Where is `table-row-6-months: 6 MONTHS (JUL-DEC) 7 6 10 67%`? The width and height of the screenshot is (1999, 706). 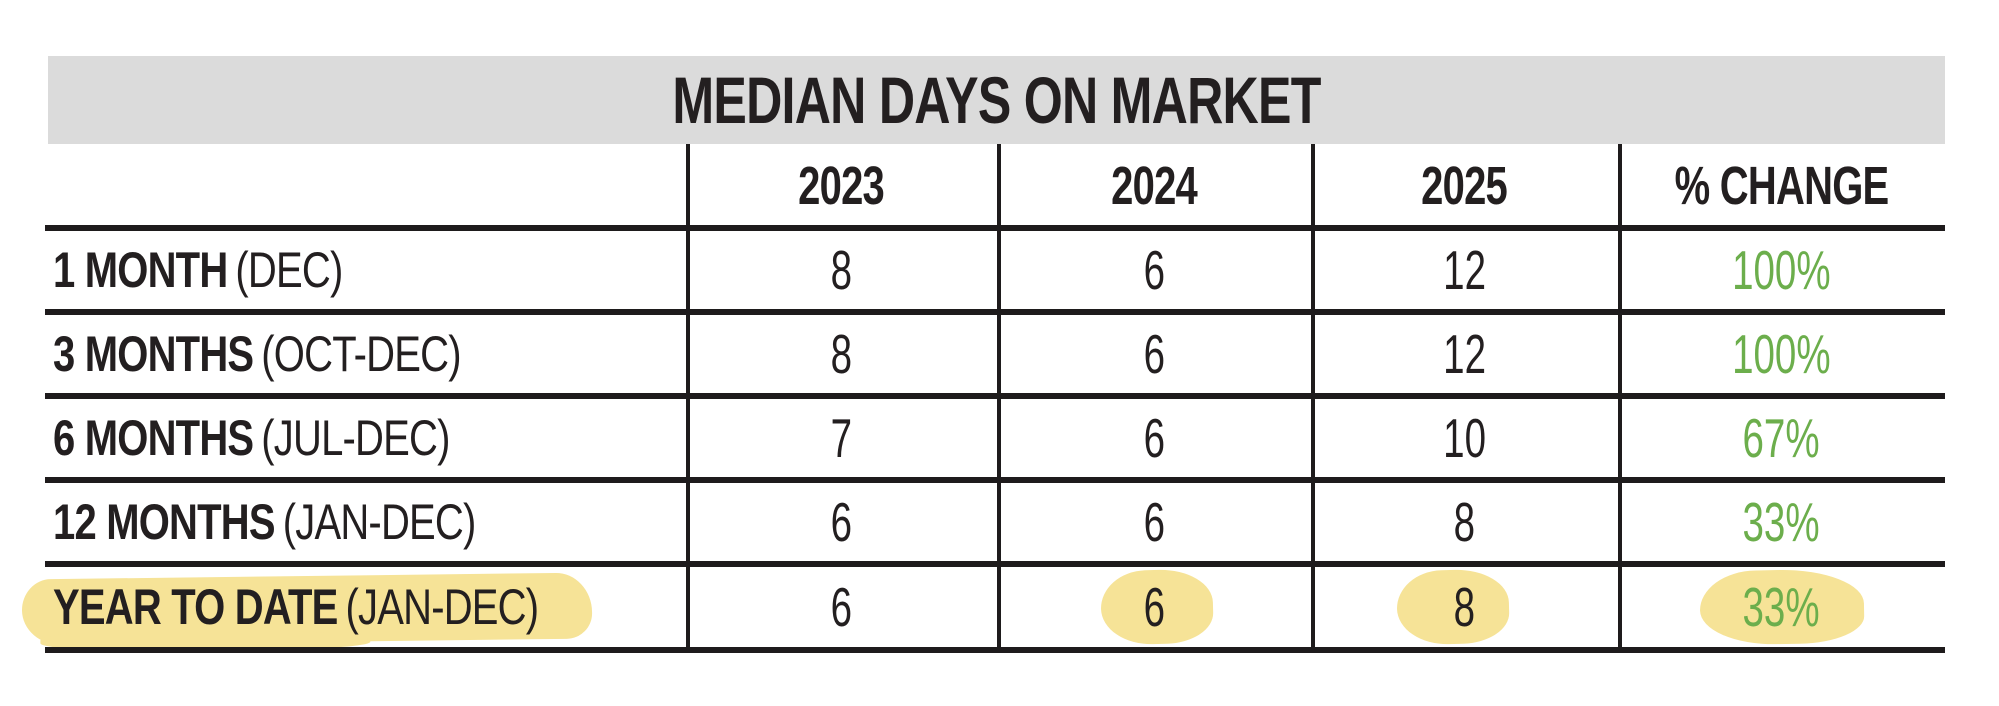 table-row-6-months: 6 MONTHS (JUL-DEC) 7 6 10 67% is located at coordinates (995, 438).